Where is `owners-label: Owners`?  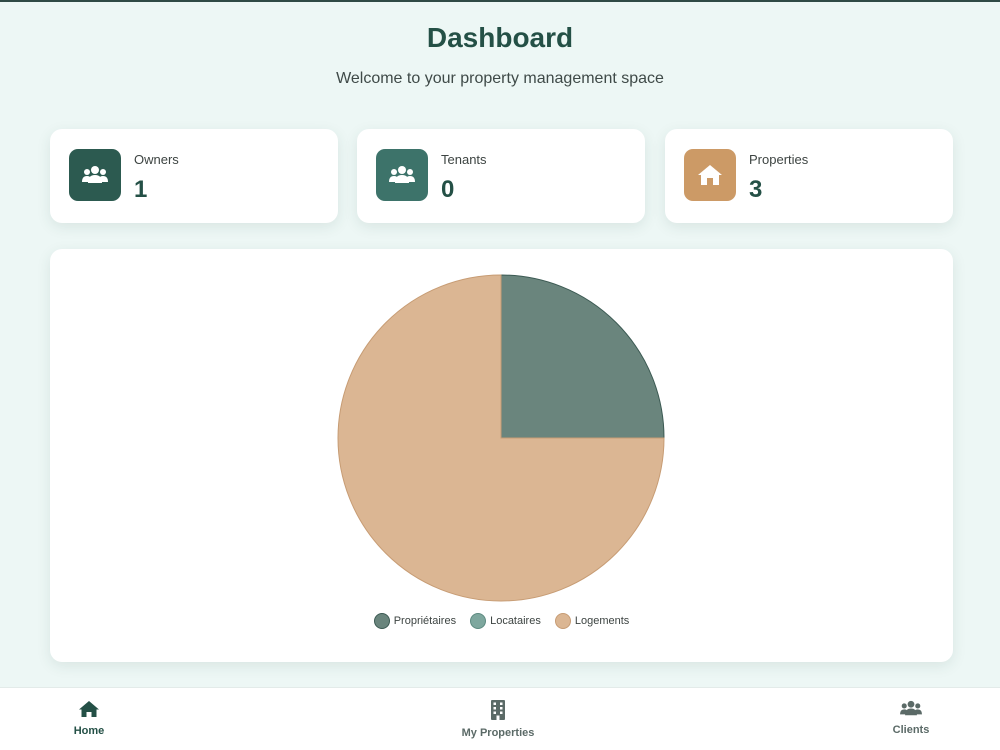 owners-label: Owners is located at coordinates (156, 159).